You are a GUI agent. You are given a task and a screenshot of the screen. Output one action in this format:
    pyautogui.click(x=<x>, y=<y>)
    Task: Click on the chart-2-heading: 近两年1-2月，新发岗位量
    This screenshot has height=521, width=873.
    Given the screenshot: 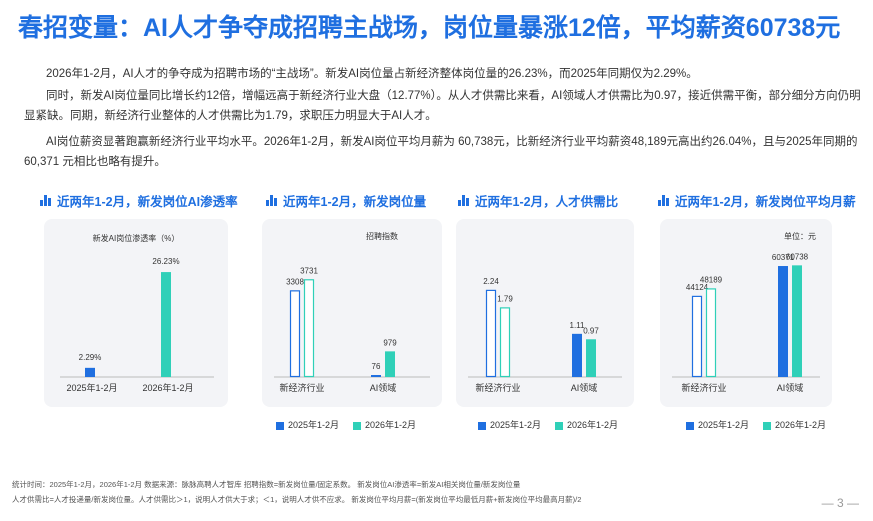 What is the action you would take?
    pyautogui.click(x=346, y=200)
    